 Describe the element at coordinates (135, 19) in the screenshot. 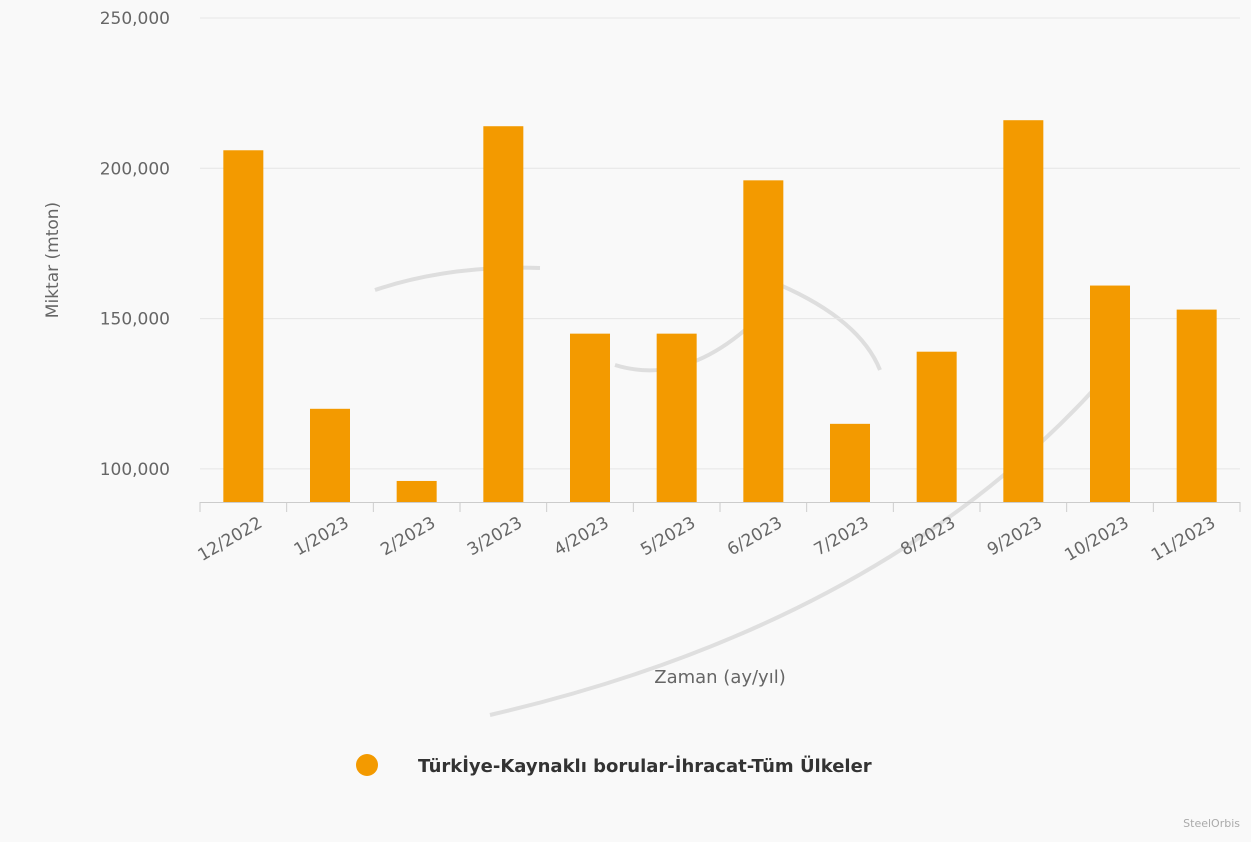

I see `y-tick-label: 250,000` at that location.